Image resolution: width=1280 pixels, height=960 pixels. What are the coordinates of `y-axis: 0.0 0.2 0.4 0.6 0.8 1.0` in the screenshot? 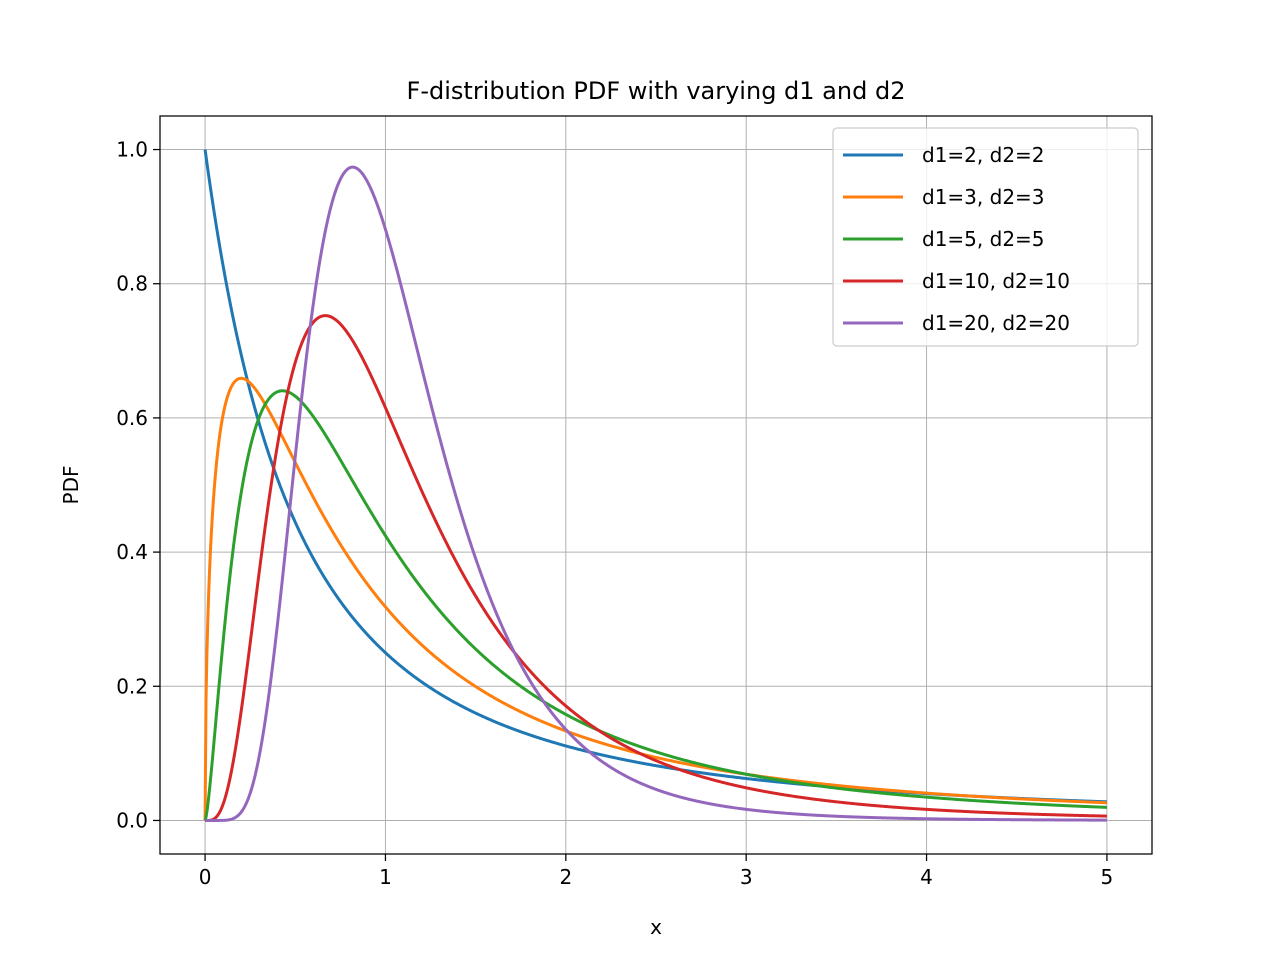 It's located at (138, 485).